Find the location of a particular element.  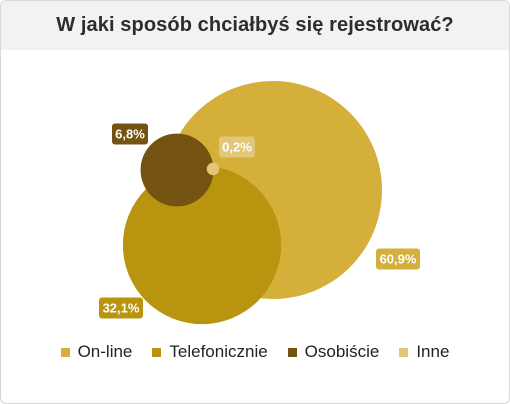

legend-item-online: On-line is located at coordinates (97, 352).